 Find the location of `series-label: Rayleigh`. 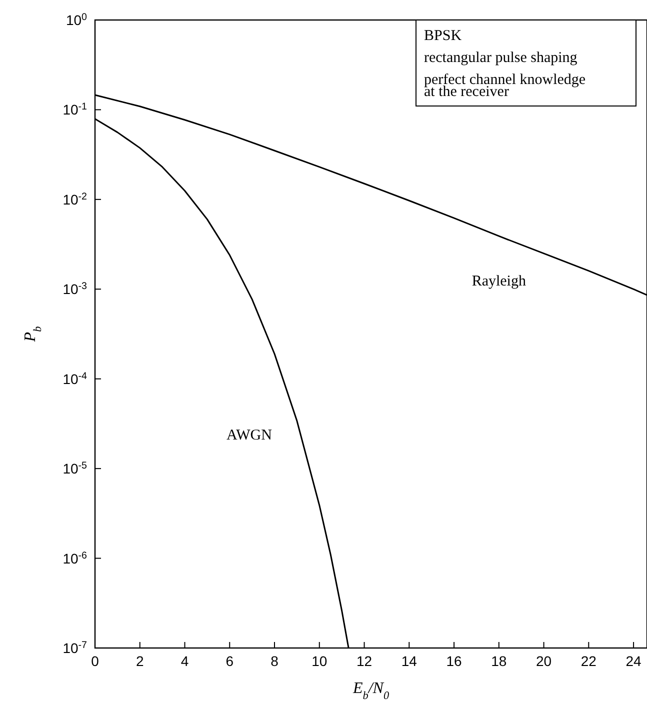

series-label: Rayleigh is located at coordinates (499, 282).